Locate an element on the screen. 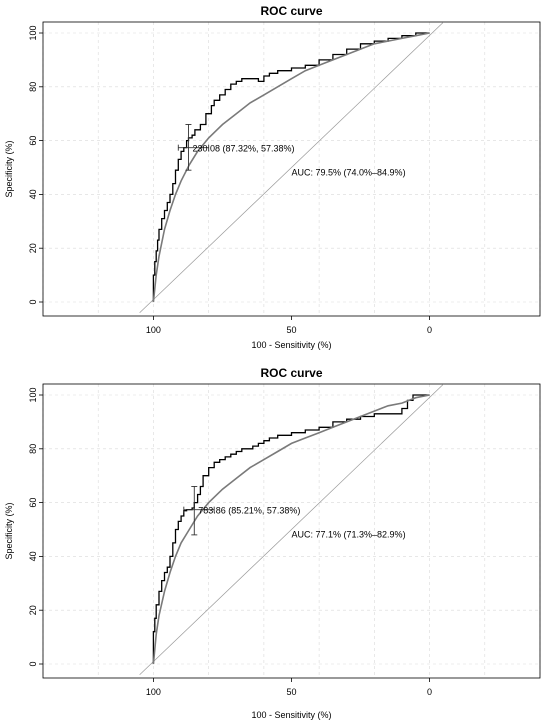  threshold-label: 230.08 (87.32%, 57.38%) is located at coordinates (243, 149).